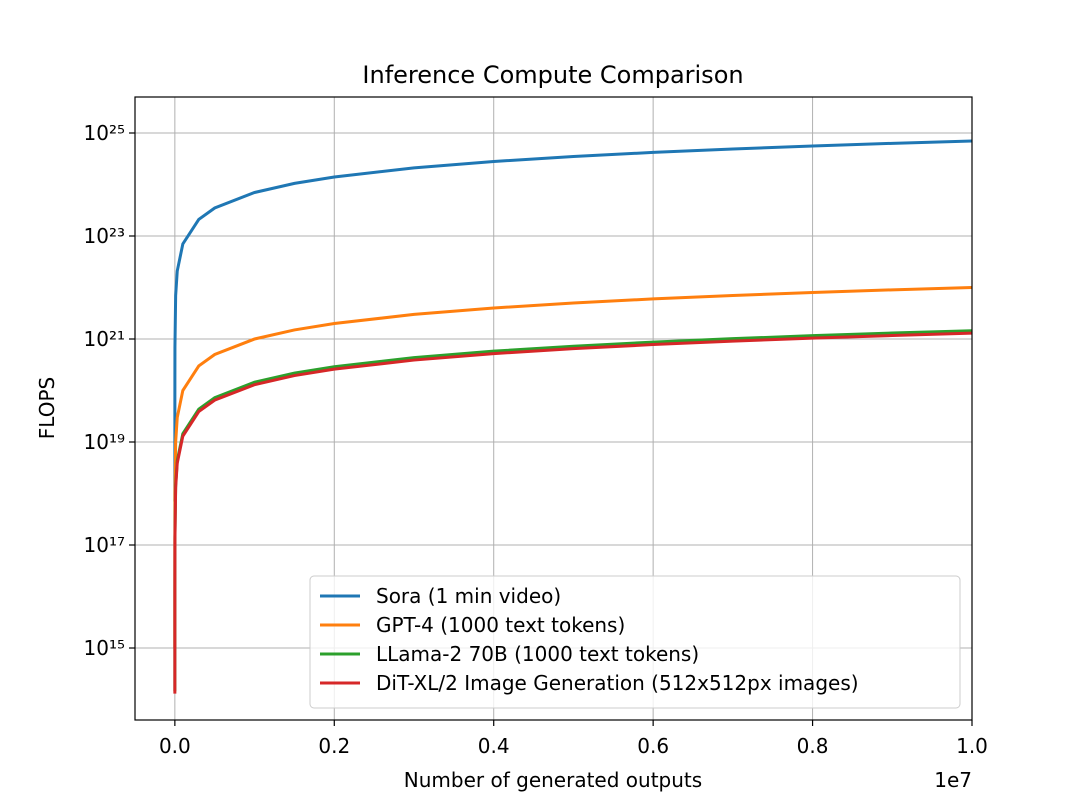 This screenshot has height=810, width=1080. Describe the element at coordinates (813, 746) in the screenshot. I see `x-tick-label: 0.8` at that location.